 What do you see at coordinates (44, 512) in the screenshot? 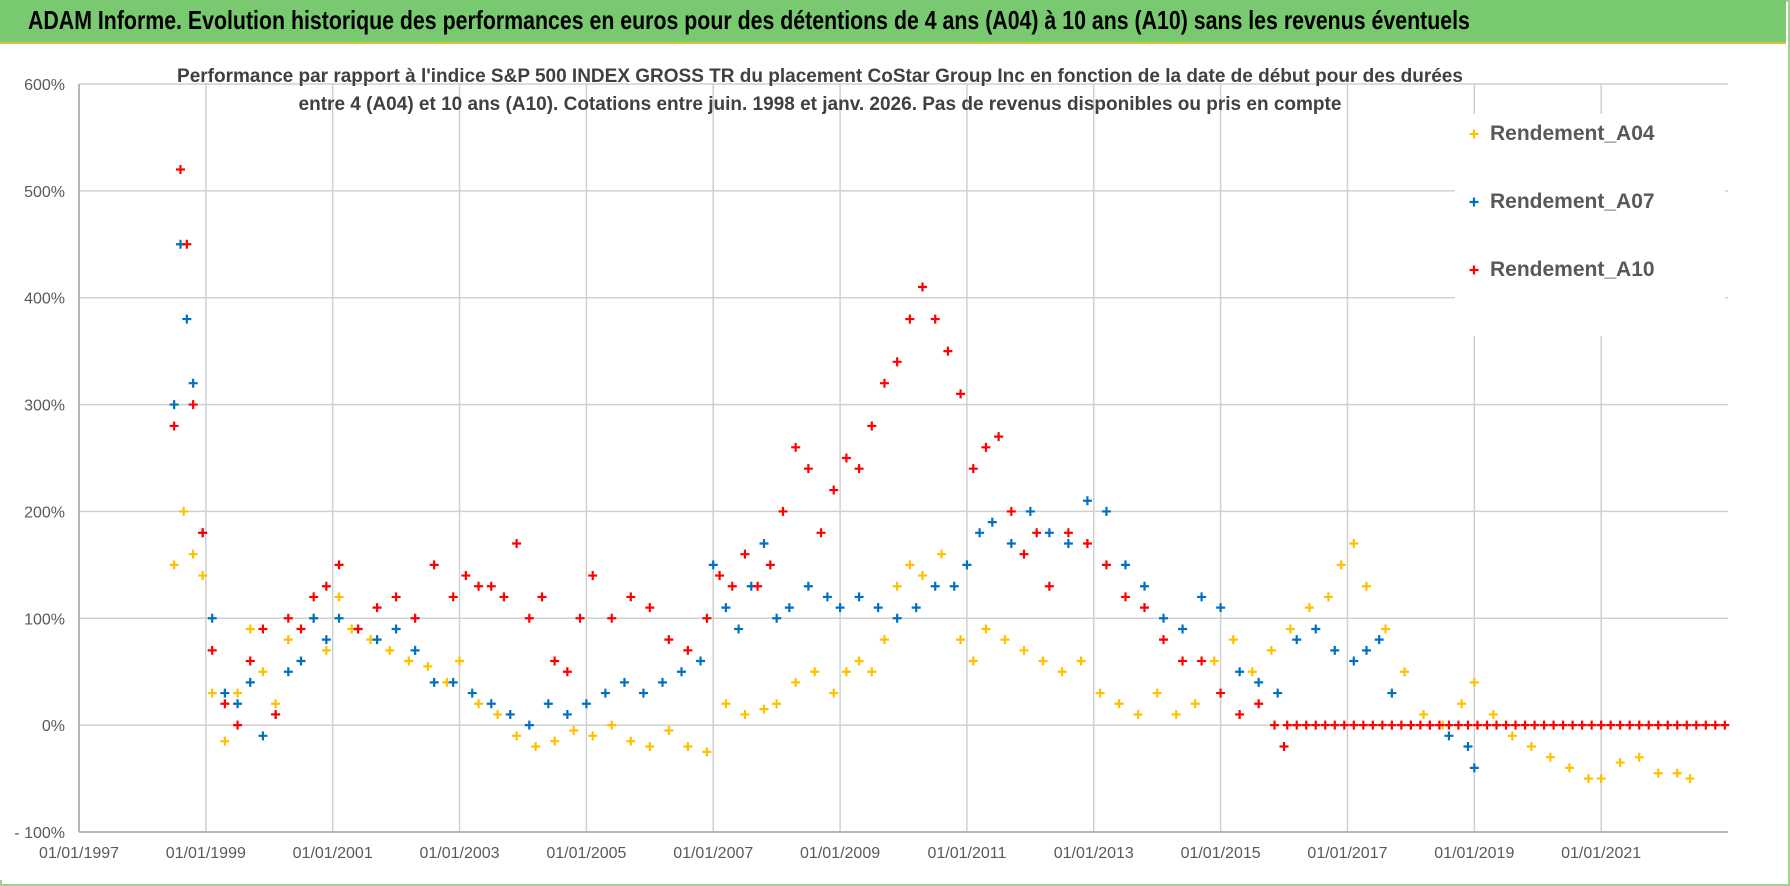
I see `y-tick-label: 200%` at bounding box center [44, 512].